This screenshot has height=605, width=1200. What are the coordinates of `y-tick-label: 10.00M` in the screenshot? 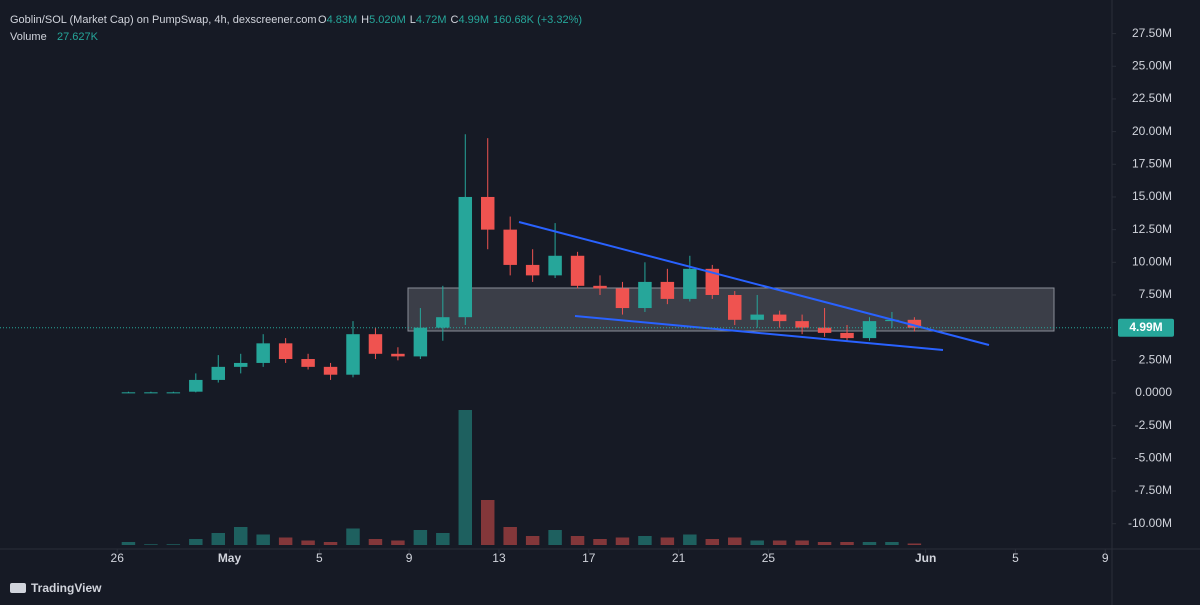 It's located at (1152, 261).